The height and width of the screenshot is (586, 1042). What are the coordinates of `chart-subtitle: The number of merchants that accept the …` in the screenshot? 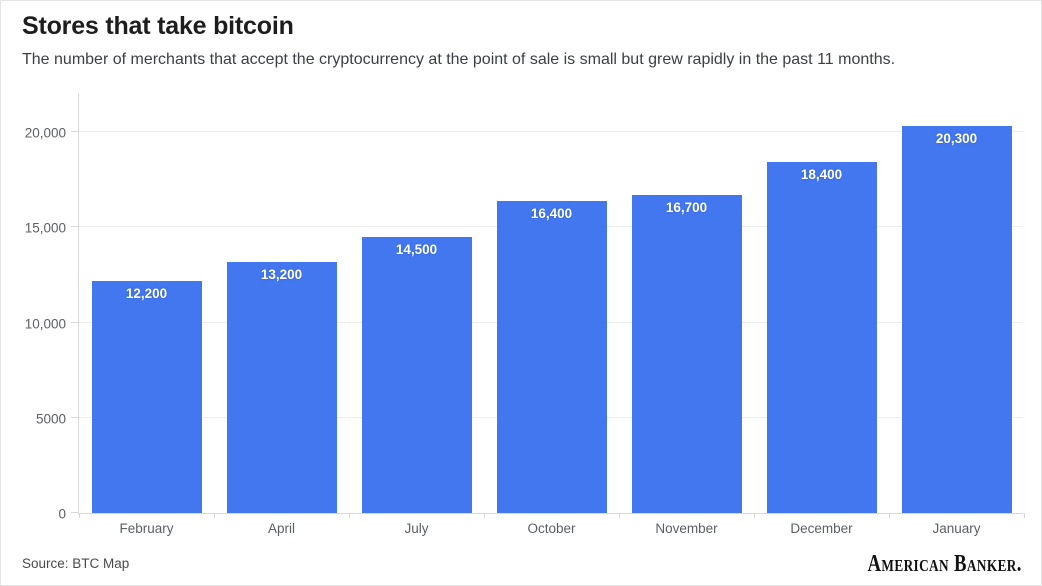 It's located at (459, 59).